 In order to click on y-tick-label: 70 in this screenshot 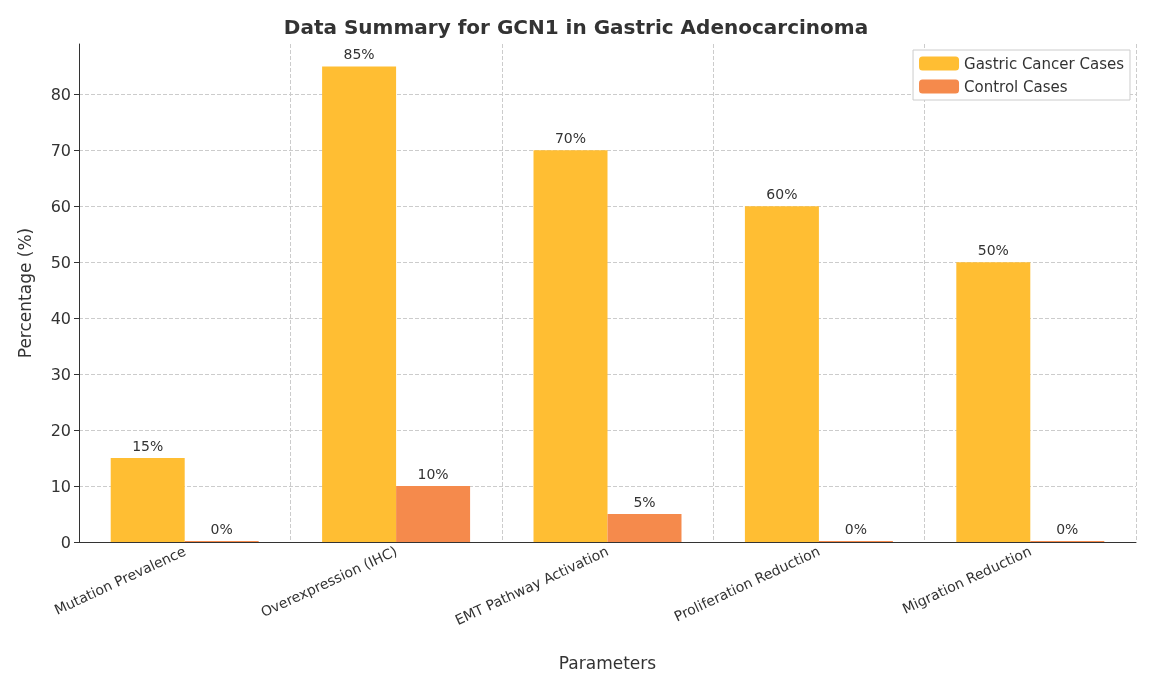, I will do `click(60, 150)`.